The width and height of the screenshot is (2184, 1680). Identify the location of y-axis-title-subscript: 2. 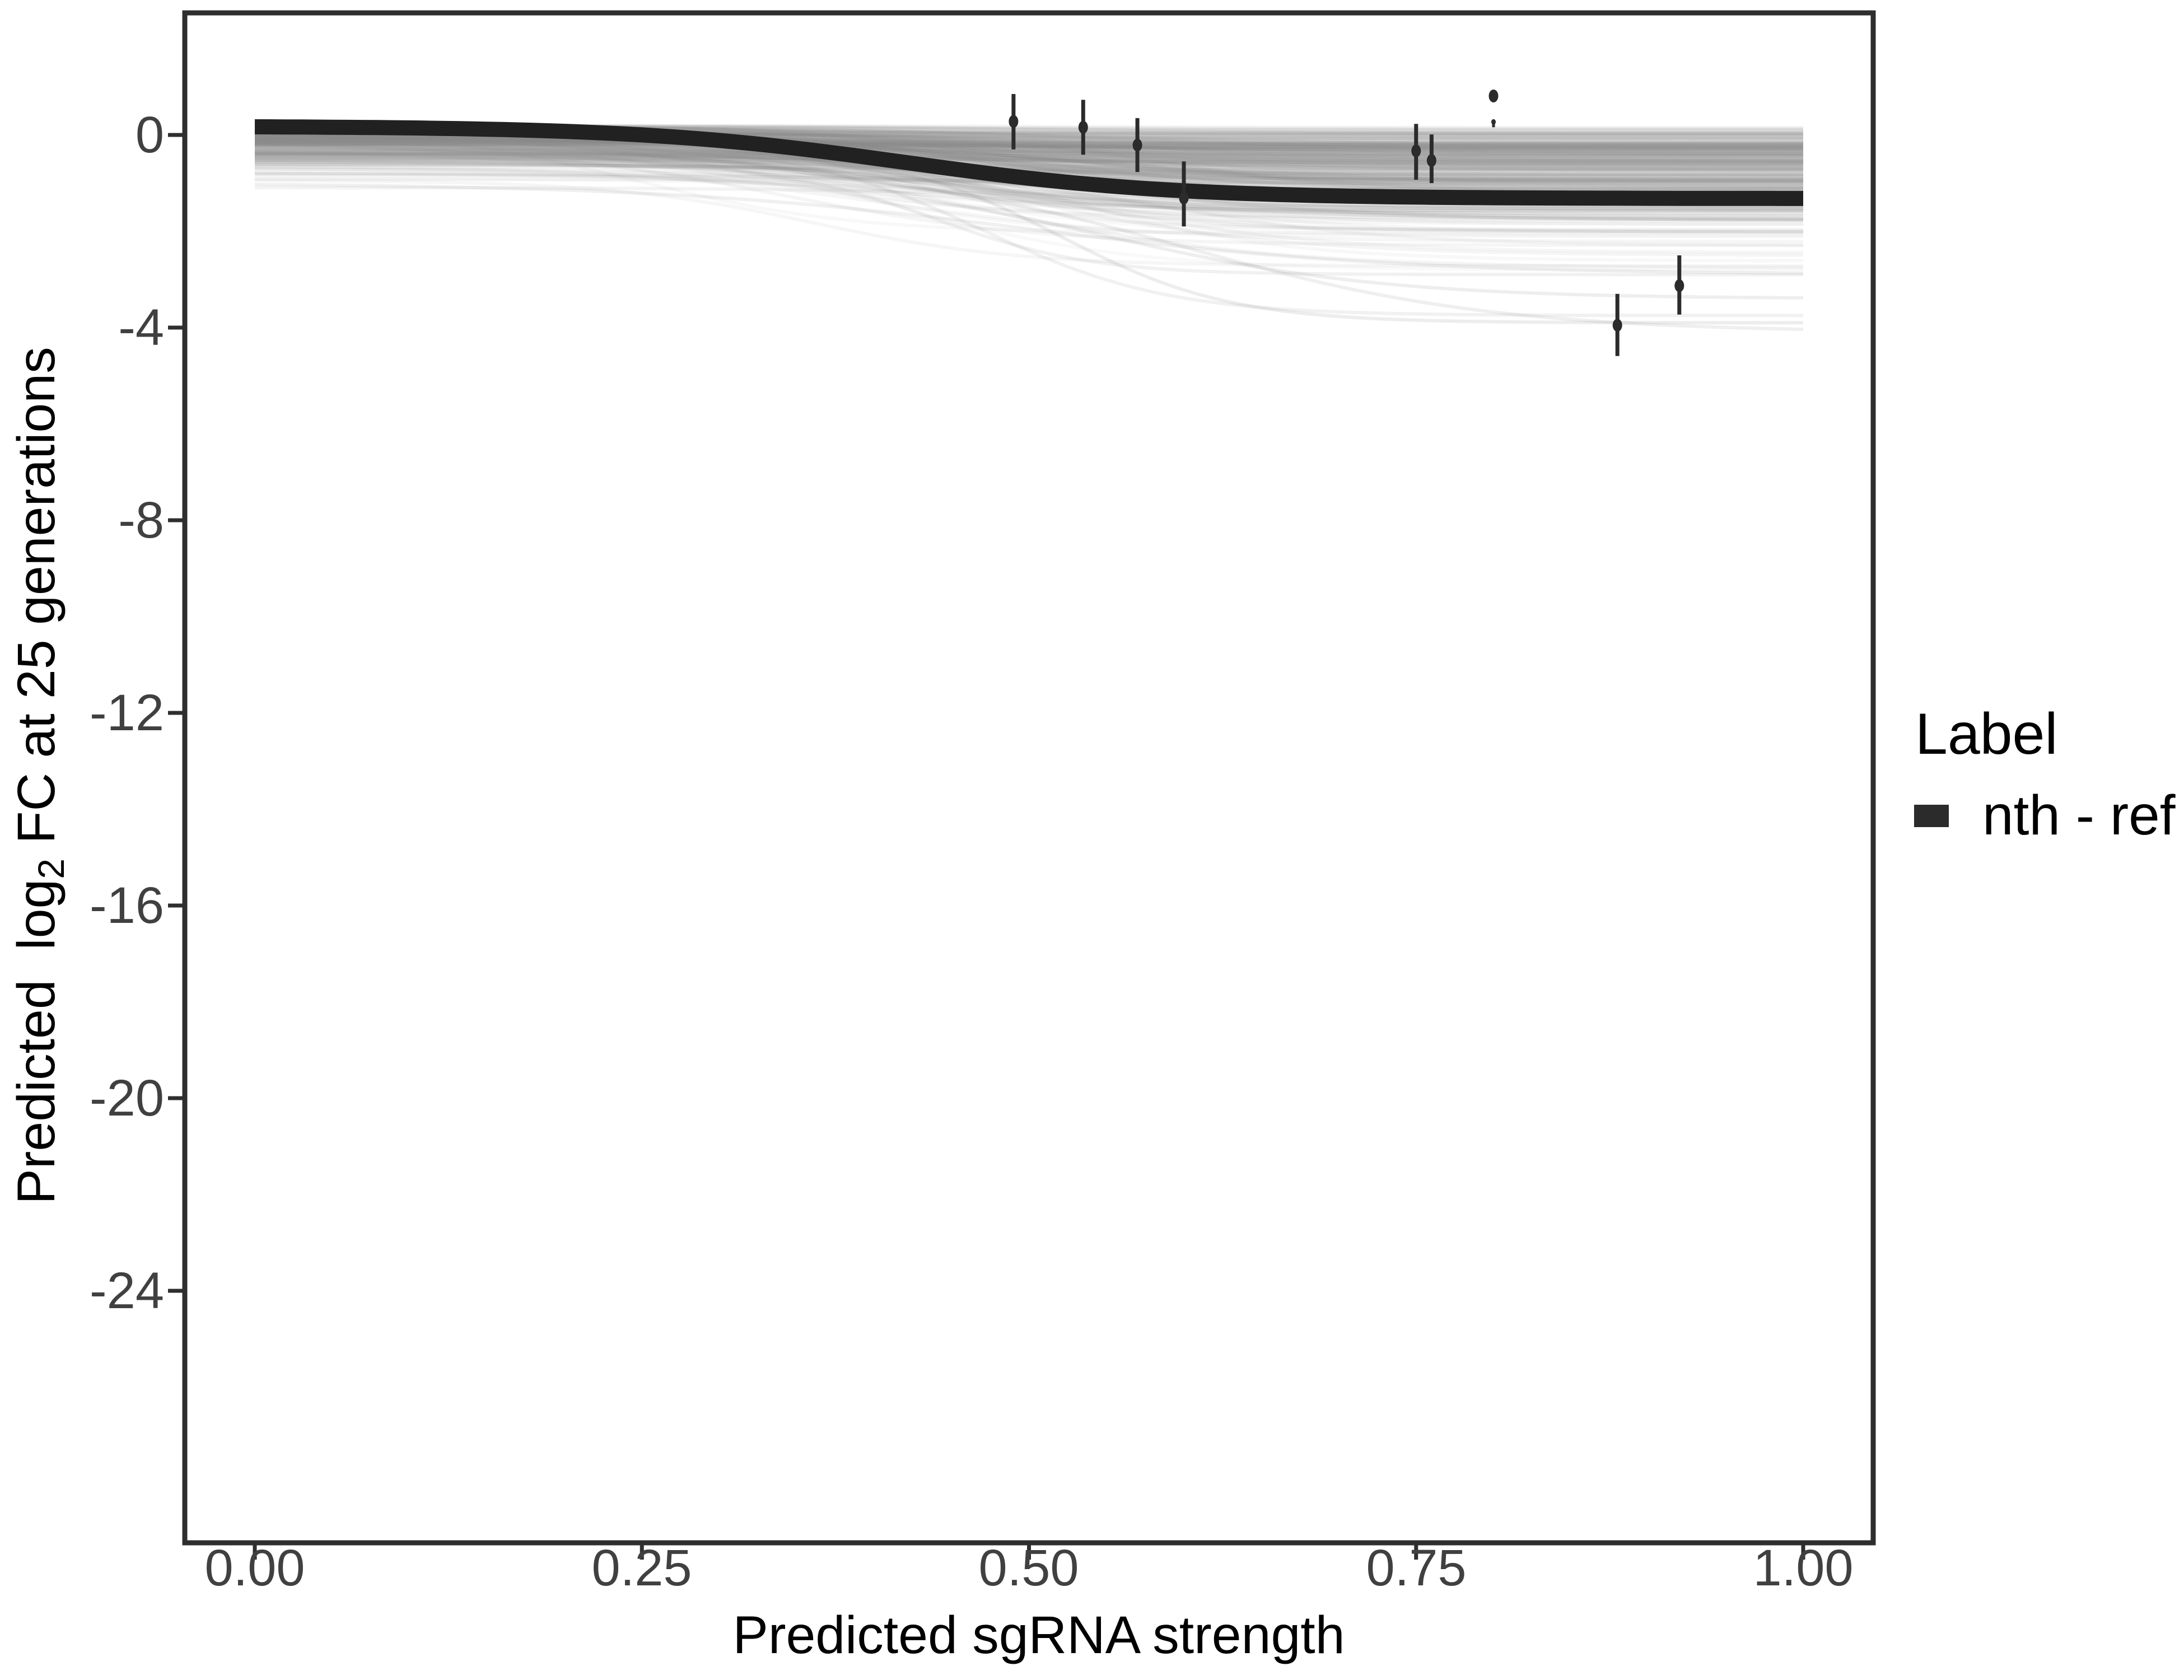
(51, 869).